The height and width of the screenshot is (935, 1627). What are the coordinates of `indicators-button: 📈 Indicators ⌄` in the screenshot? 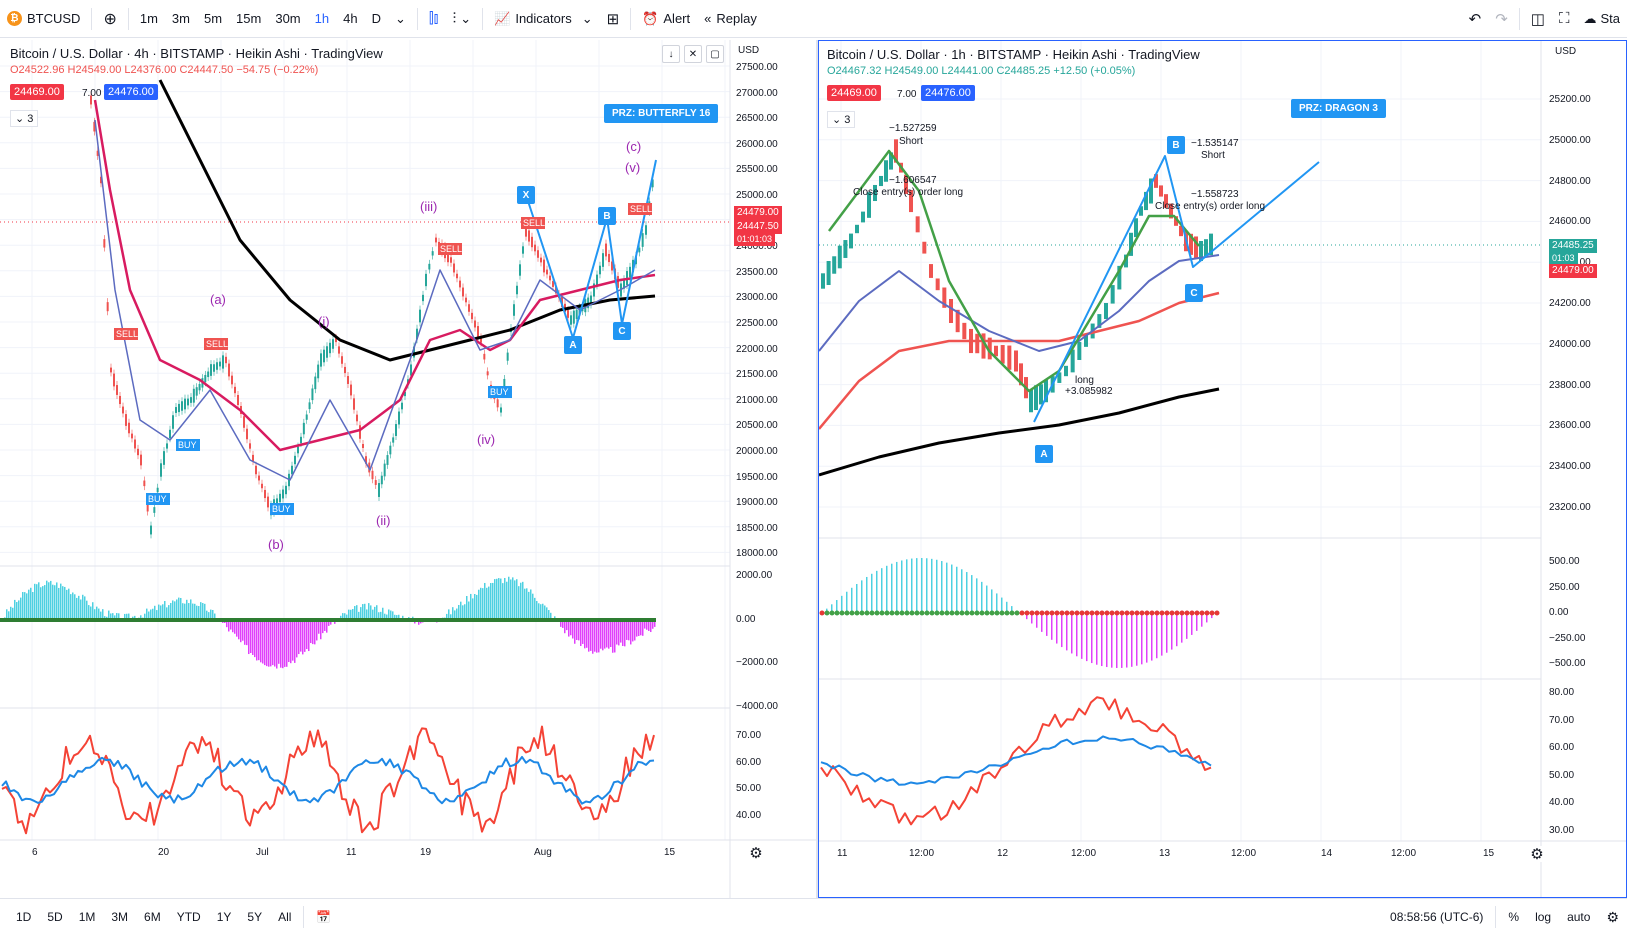 It's located at (543, 19).